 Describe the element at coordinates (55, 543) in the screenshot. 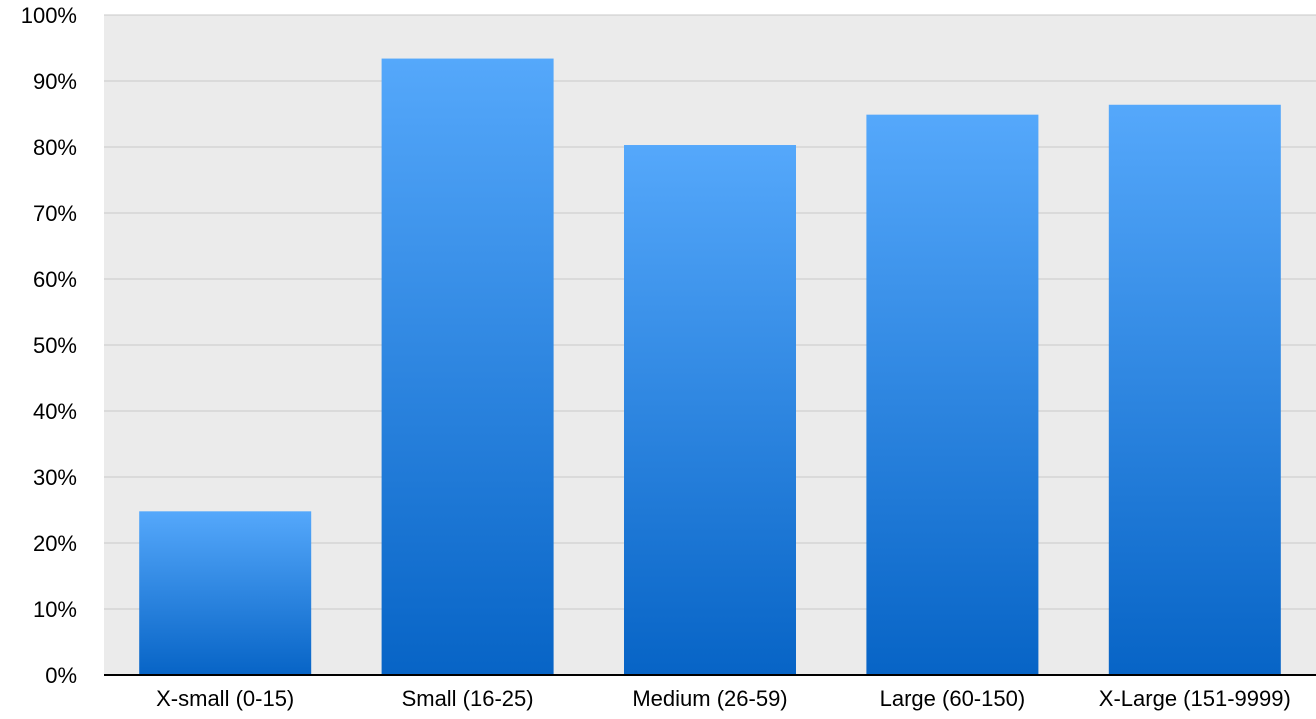

I see `y-tick-label: 20%` at that location.